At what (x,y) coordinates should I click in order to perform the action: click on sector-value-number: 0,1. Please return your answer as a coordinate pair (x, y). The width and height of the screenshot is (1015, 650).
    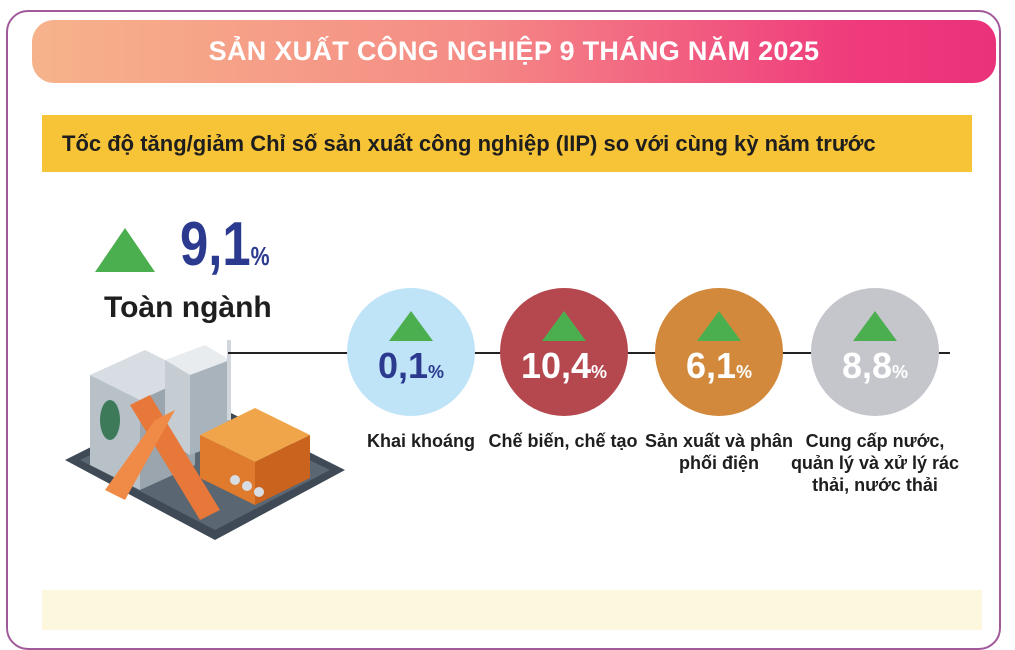
    Looking at the image, I should click on (403, 365).